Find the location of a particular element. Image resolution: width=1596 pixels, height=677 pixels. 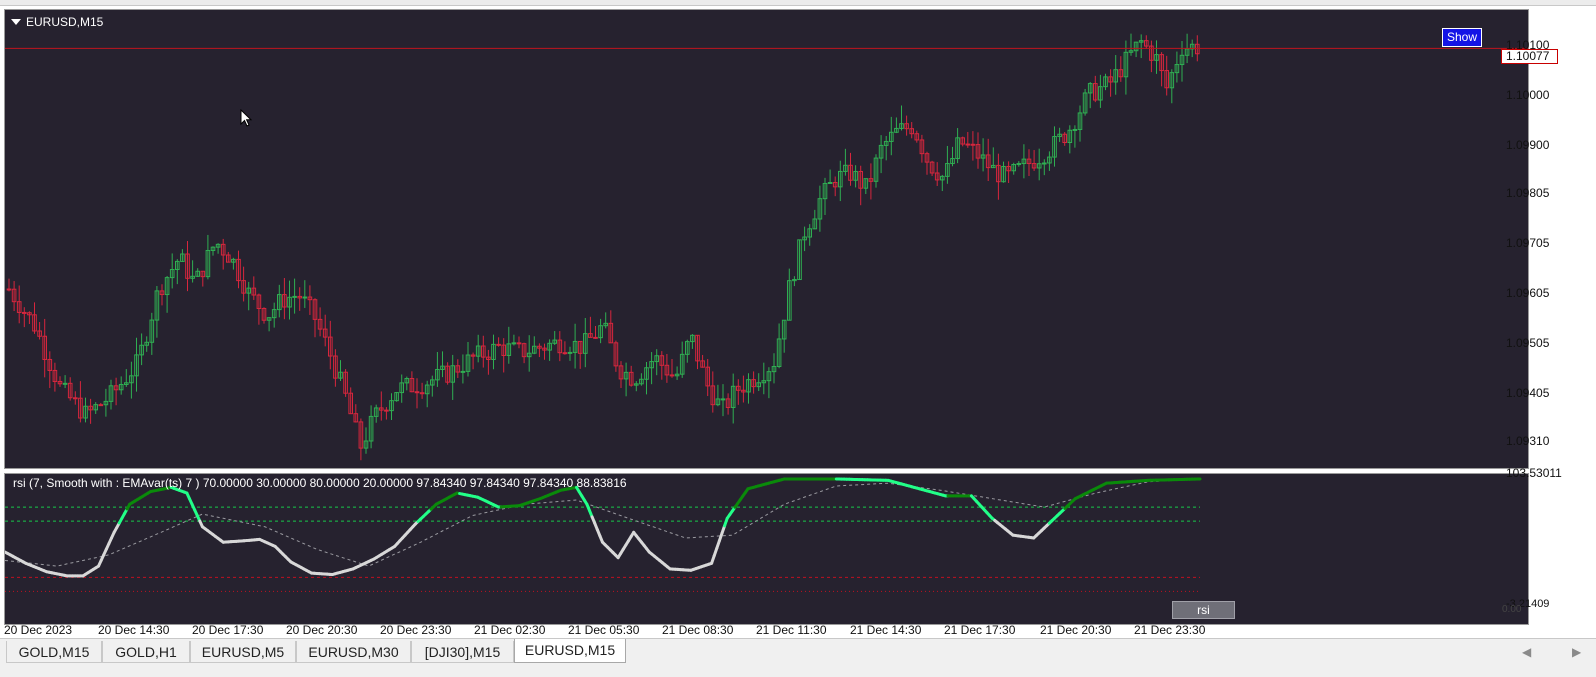

price-axis-label: 1.09505 is located at coordinates (1528, 343).